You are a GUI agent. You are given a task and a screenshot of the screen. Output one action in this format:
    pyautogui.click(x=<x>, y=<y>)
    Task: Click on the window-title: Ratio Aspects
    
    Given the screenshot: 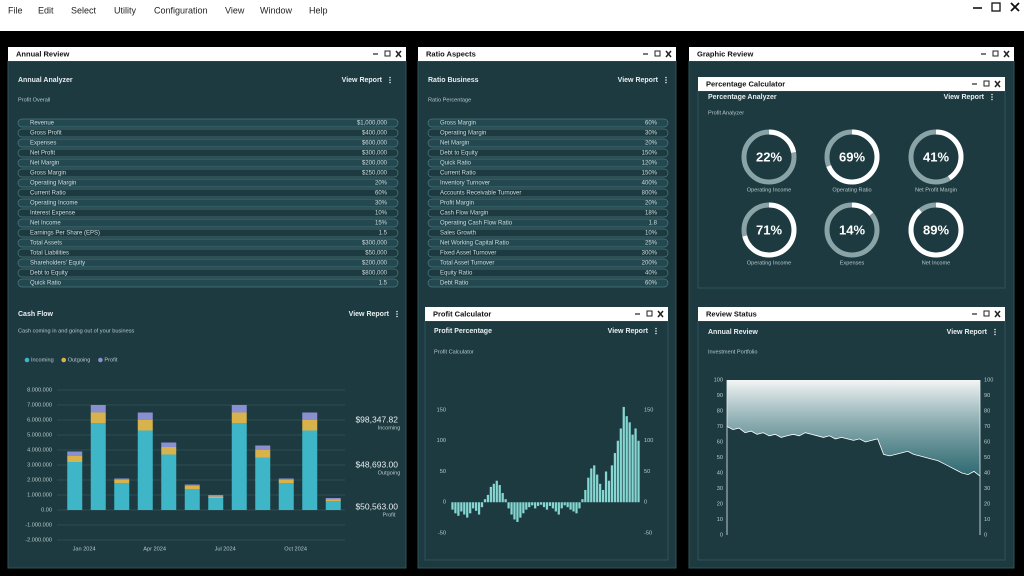 What is the action you would take?
    pyautogui.click(x=451, y=53)
    